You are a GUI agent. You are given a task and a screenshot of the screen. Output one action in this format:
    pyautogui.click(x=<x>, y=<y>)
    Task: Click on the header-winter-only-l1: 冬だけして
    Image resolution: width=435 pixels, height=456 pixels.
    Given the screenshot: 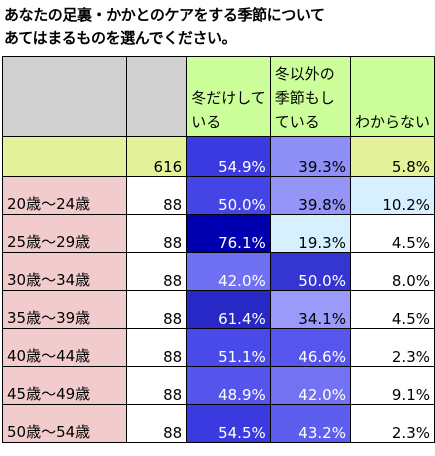 What is the action you would take?
    pyautogui.click(x=228, y=98)
    